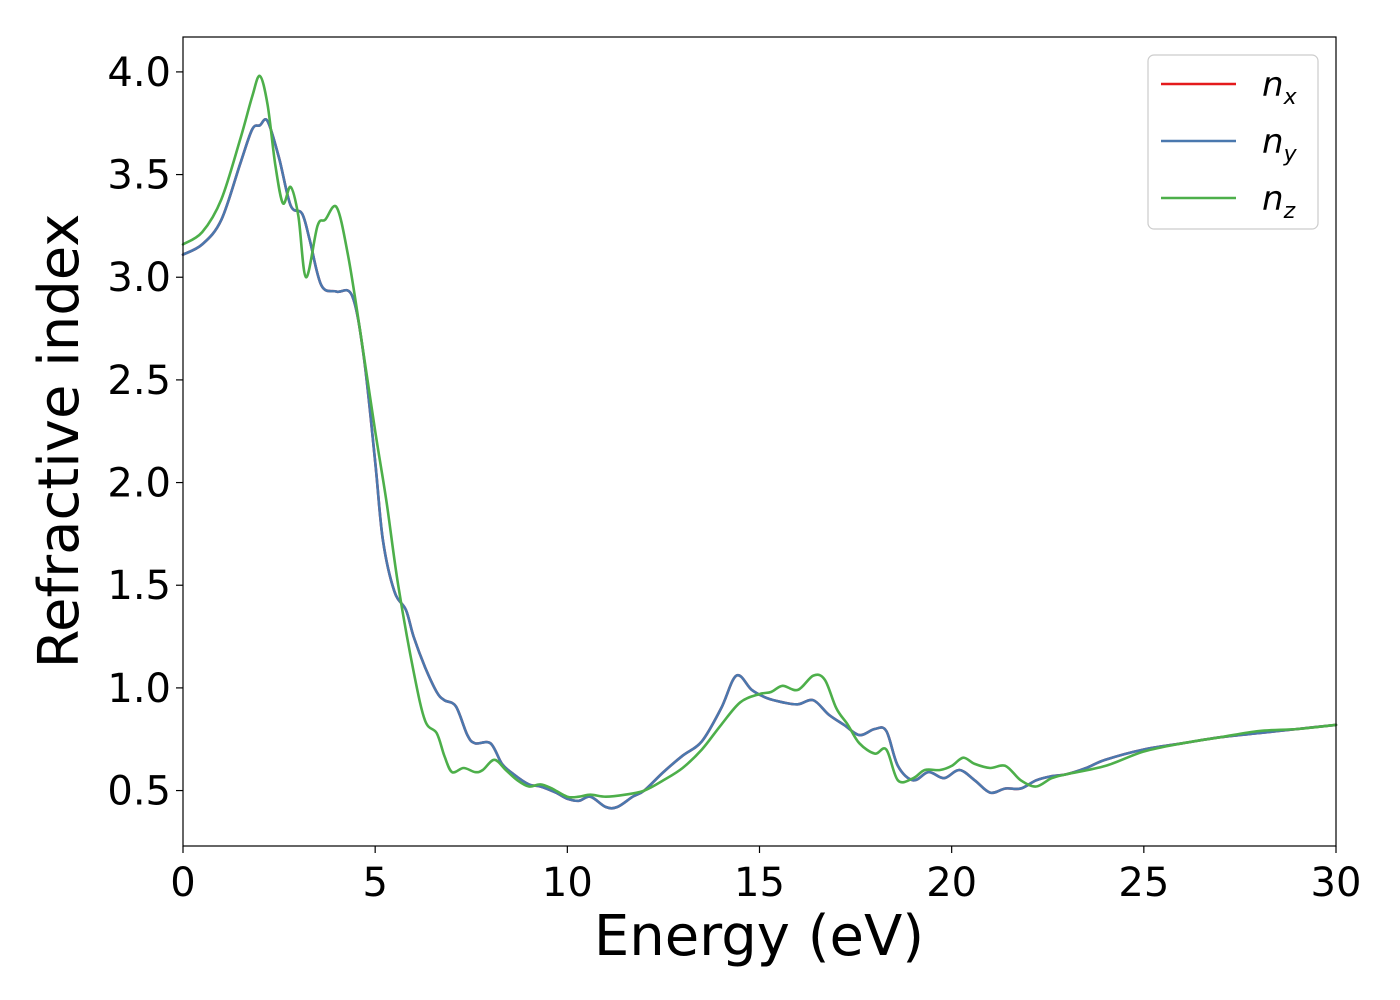  I want to click on y-axis-ticks: 0.5 1.0 1.5 2.0 2.5 3.0 3.5 4.0, so click(145, 432).